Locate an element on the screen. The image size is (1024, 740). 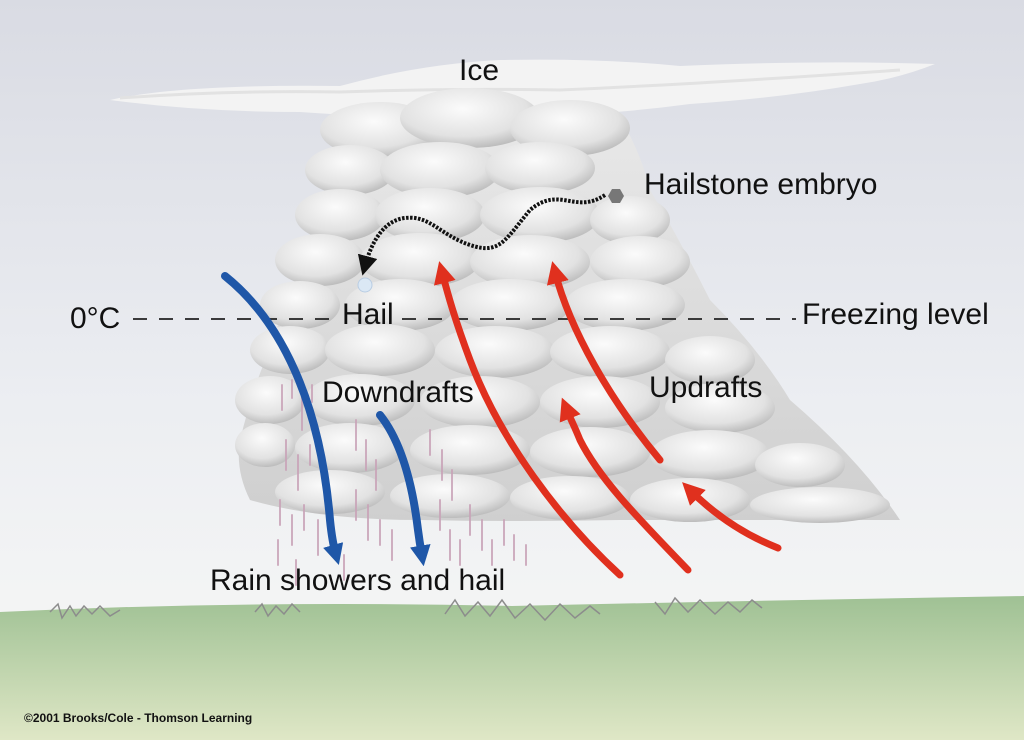
embryo-path is located at coordinates (490, 241).